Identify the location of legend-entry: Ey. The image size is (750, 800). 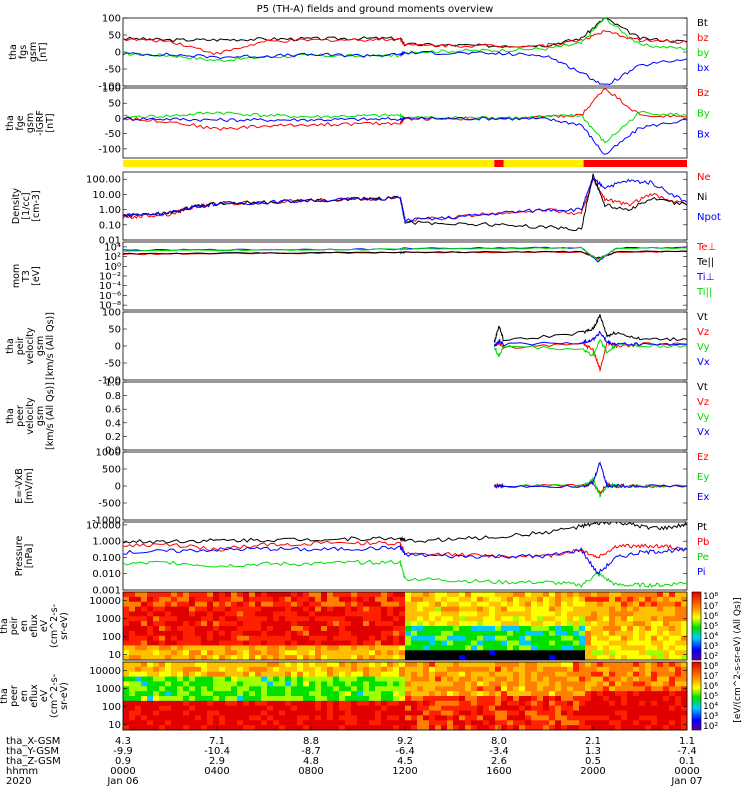
(703, 477).